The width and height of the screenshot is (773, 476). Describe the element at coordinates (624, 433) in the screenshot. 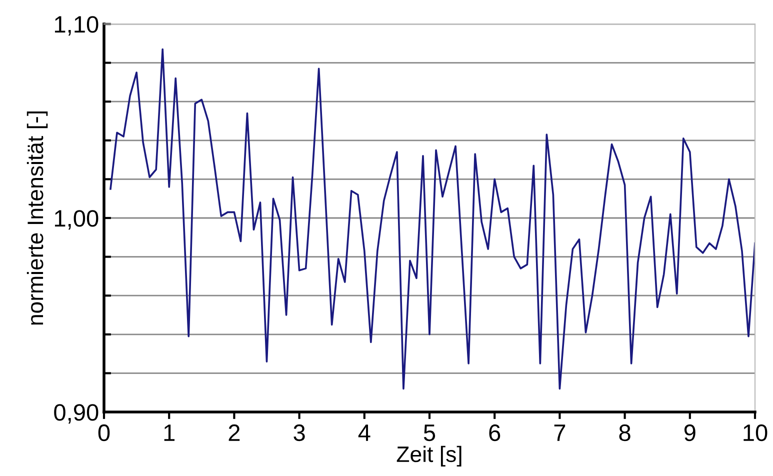

I see `x-tick-label: 8` at that location.